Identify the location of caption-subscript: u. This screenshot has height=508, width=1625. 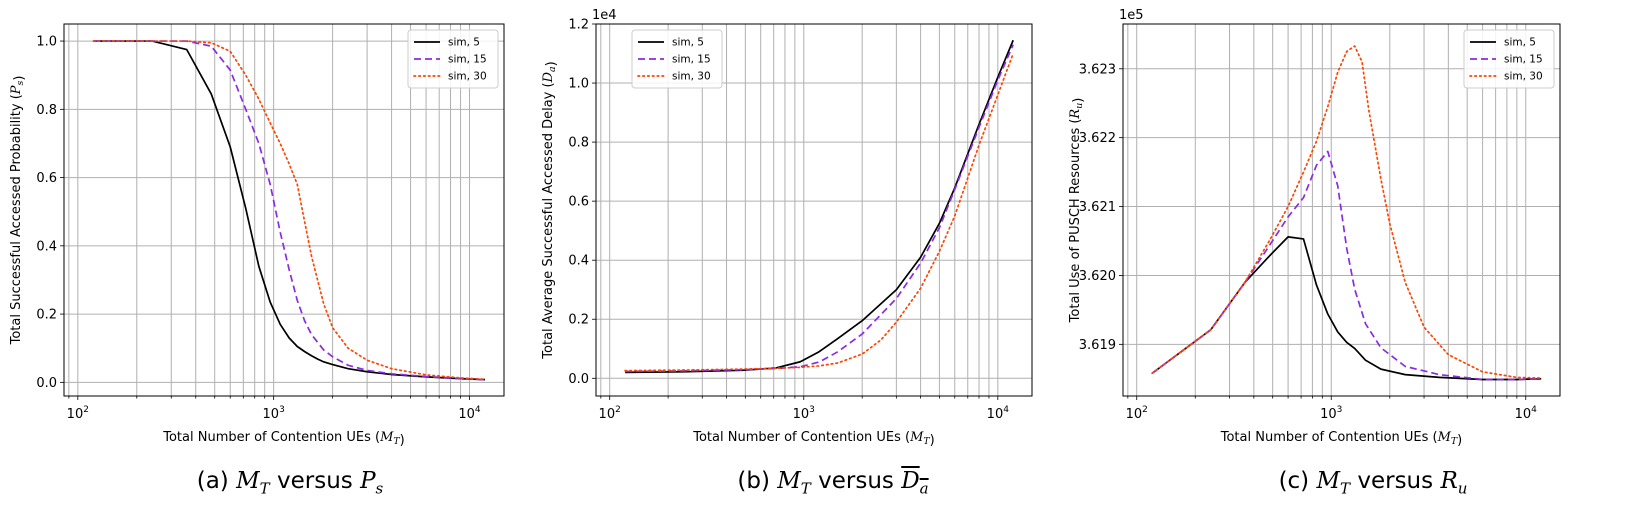
(1462, 488).